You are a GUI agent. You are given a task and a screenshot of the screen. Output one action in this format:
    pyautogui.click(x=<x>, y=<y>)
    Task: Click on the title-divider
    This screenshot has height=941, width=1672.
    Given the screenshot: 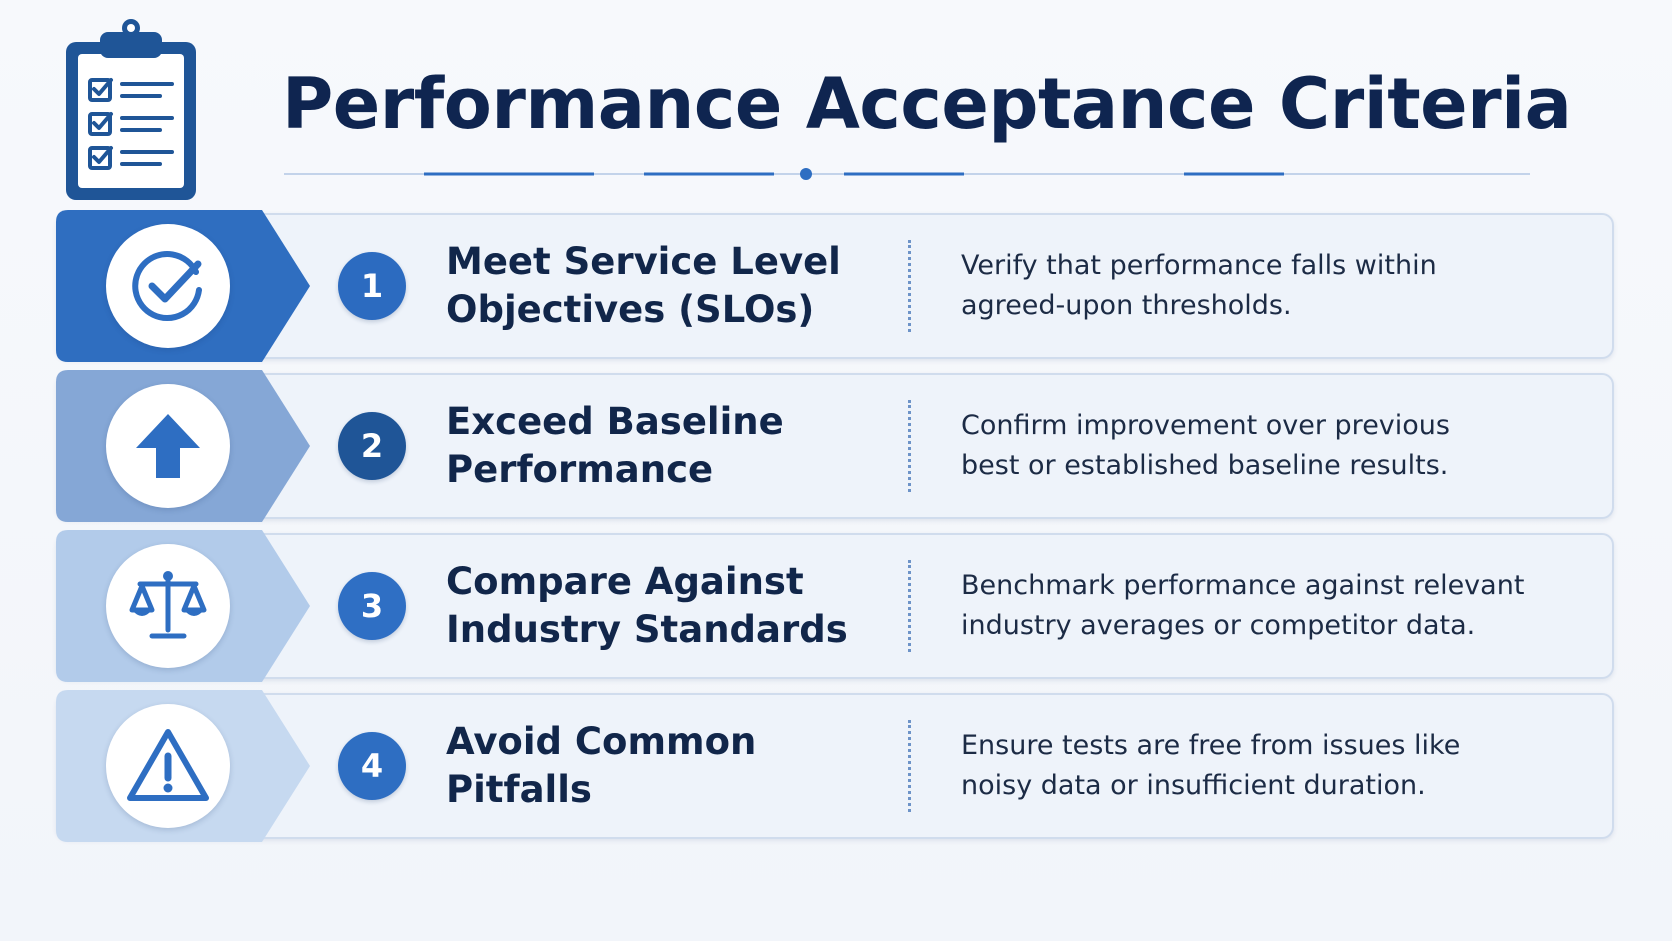 What is the action you would take?
    pyautogui.click(x=907, y=174)
    